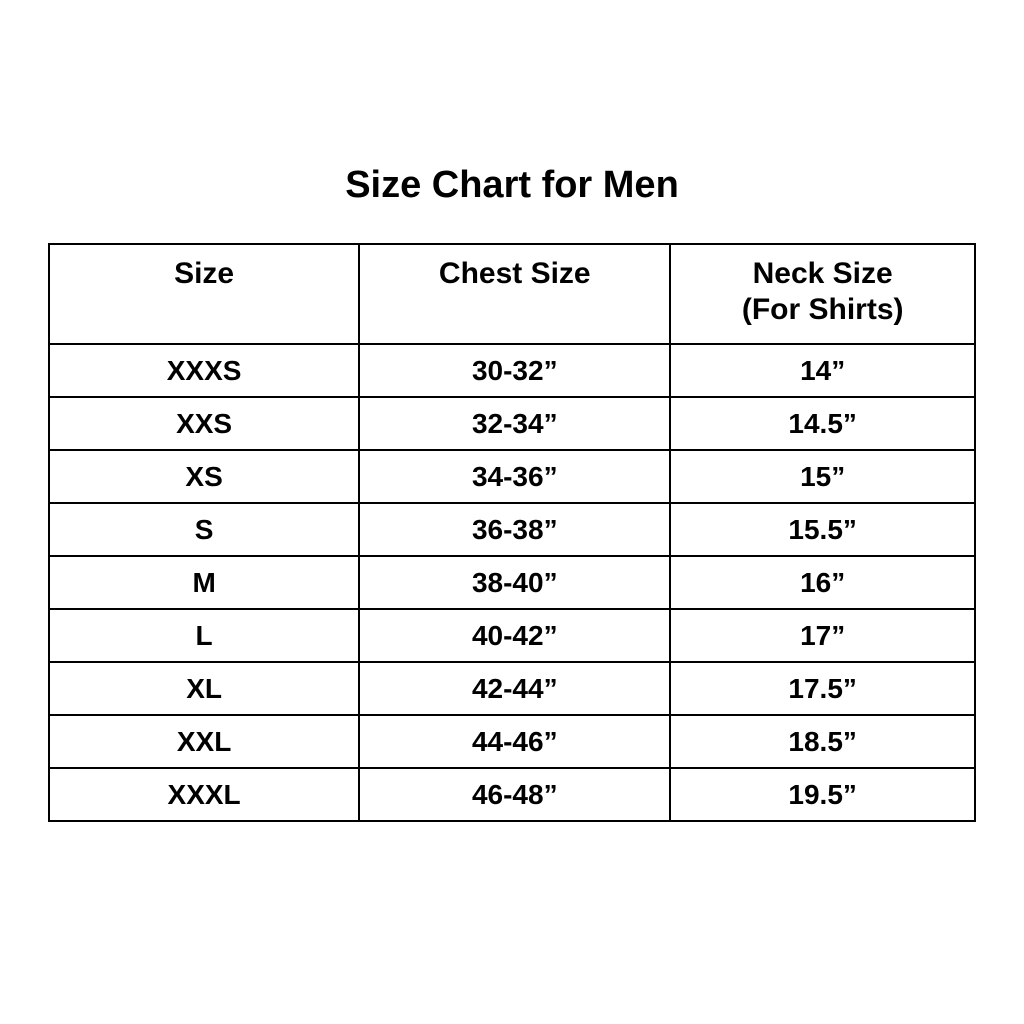 This screenshot has height=1024, width=1024. Describe the element at coordinates (204, 741) in the screenshot. I see `size-cell: XXL` at that location.